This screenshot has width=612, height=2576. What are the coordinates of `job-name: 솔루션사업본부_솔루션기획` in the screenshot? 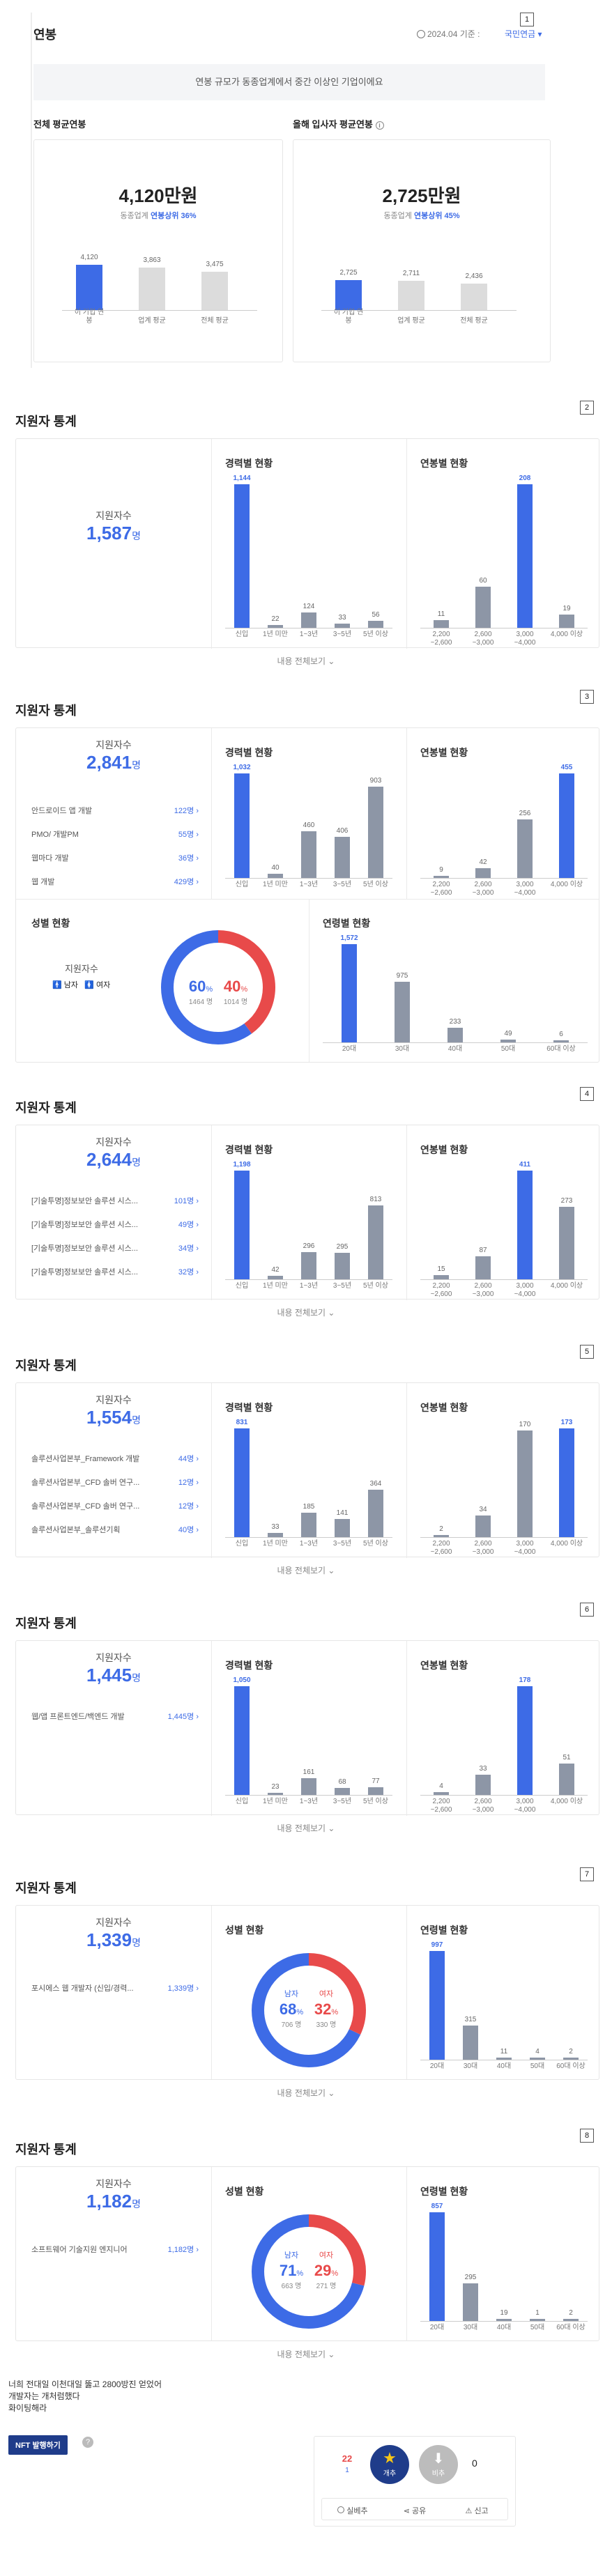 It's located at (76, 1530).